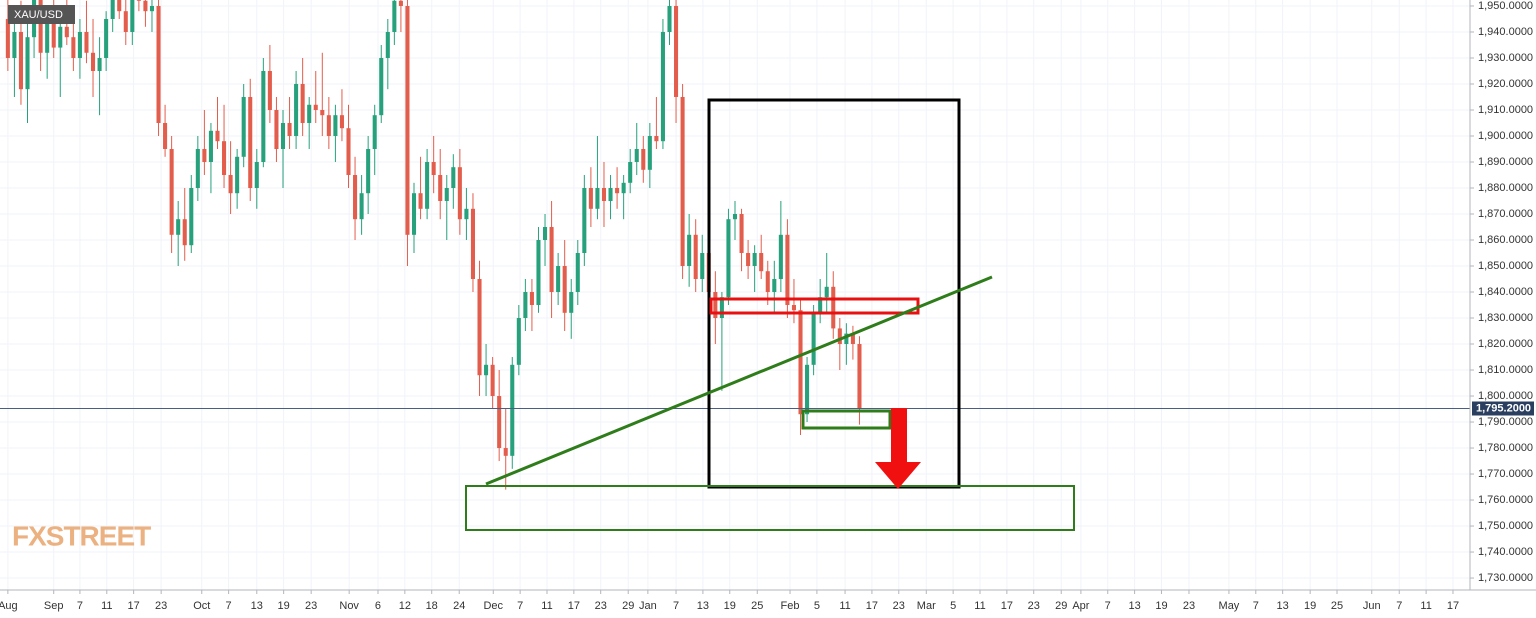 This screenshot has height=618, width=1536. I want to click on y-tick-label: 1,880.0000, so click(1505, 188).